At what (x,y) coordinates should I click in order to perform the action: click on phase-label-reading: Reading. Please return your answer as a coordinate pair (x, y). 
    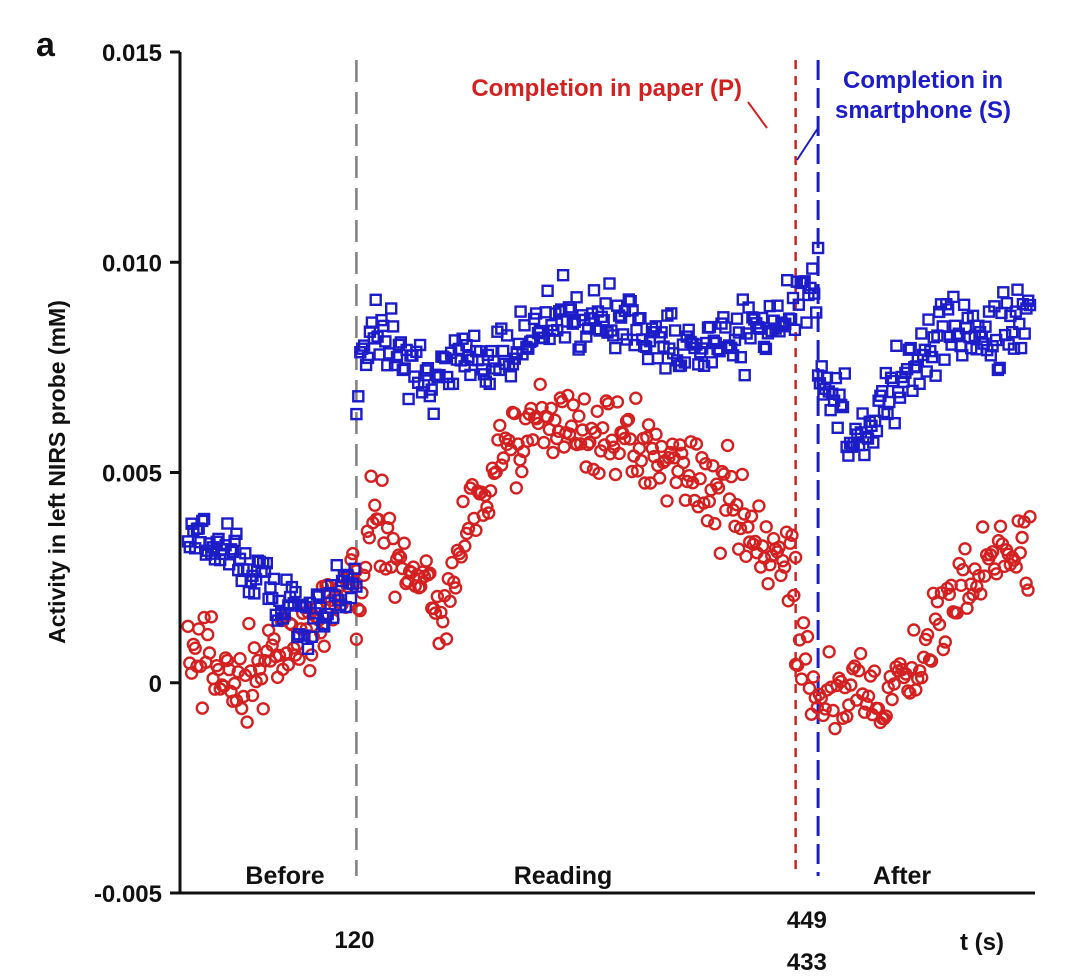
    Looking at the image, I should click on (563, 876).